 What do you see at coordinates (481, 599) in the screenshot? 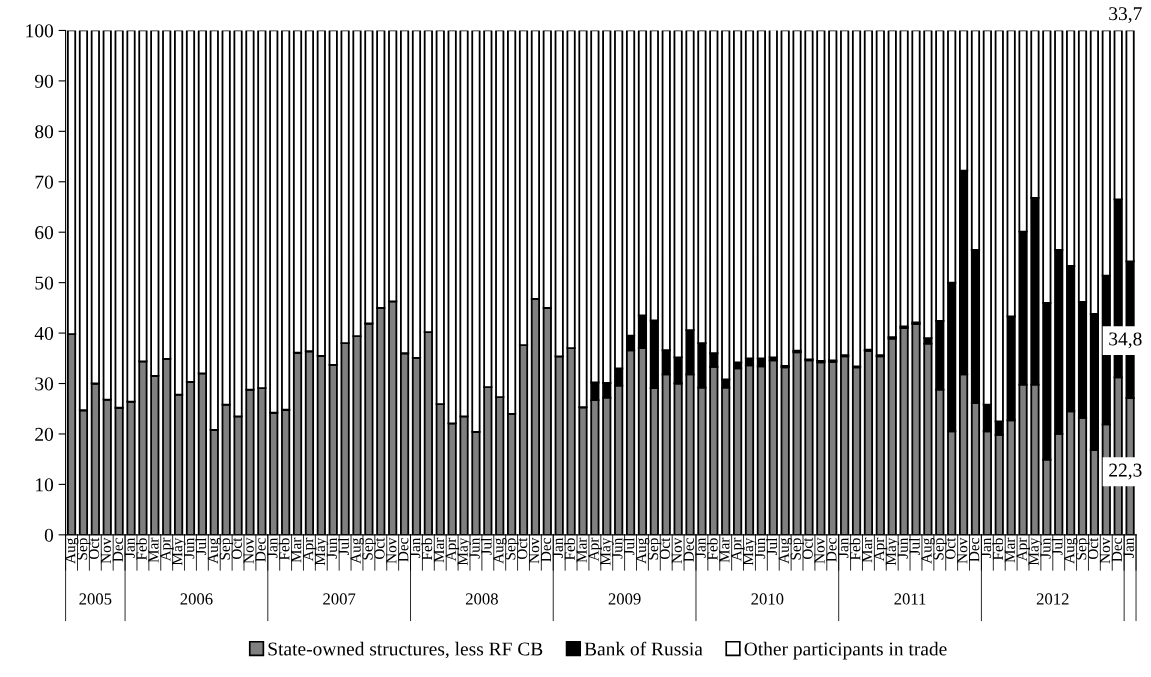
I see `text: 2008` at bounding box center [481, 599].